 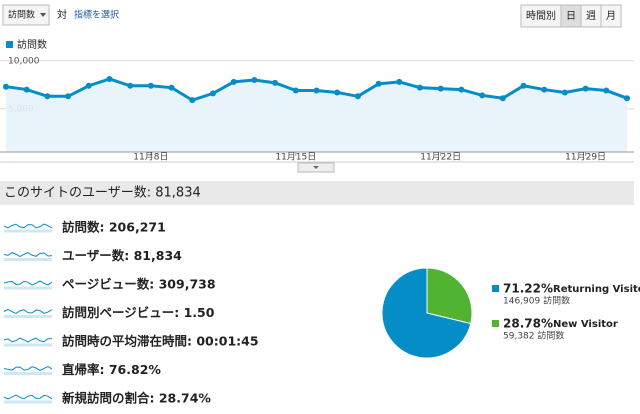 I want to click on granularity-button, so click(x=611, y=16).